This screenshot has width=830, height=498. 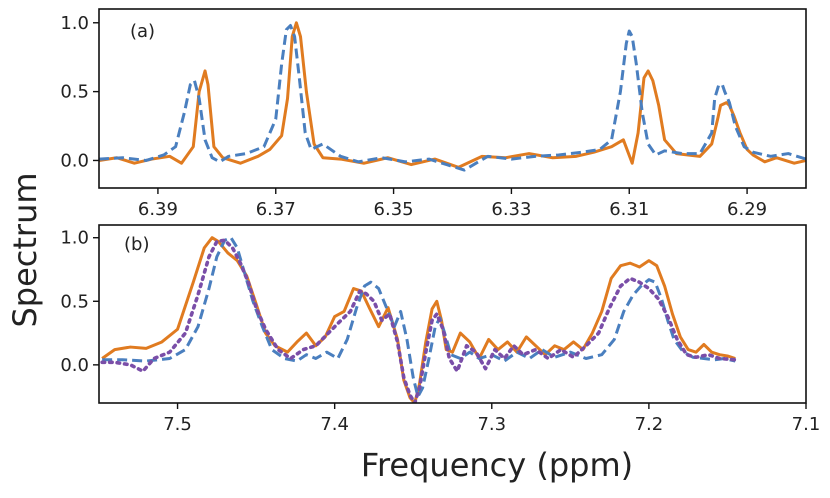 I want to click on x-axis-title: Frequency (ppm), so click(x=497, y=465).